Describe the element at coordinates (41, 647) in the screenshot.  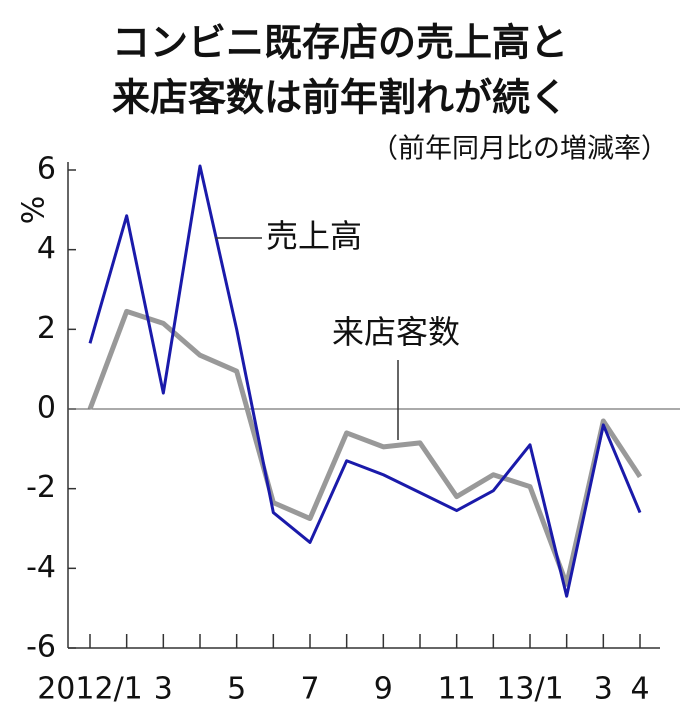
I see `y-tick-label: -6` at that location.